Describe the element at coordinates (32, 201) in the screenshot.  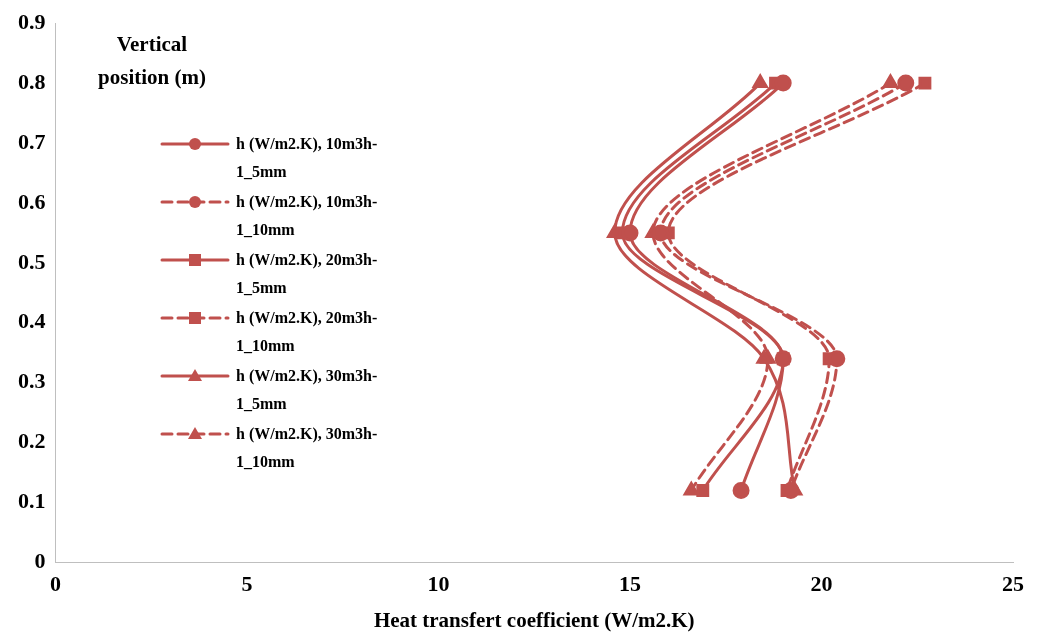
I see `y-tick-label: 0.6` at that location.